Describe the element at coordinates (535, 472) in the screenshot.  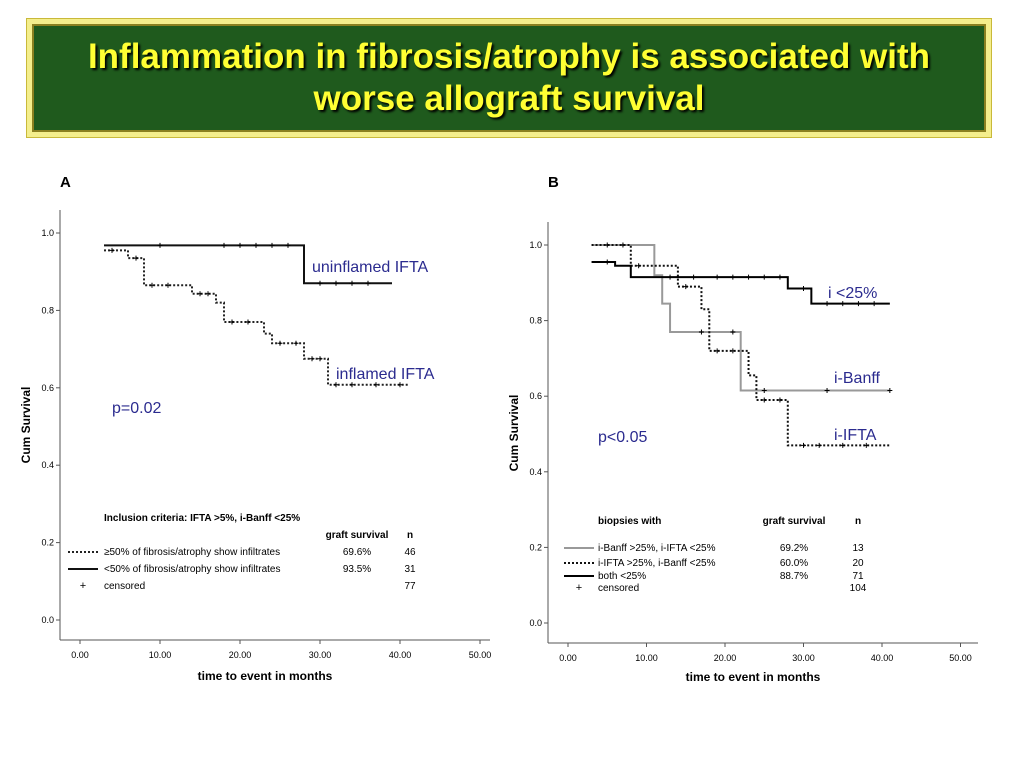
I see `y-tick-label: 0.4` at that location.